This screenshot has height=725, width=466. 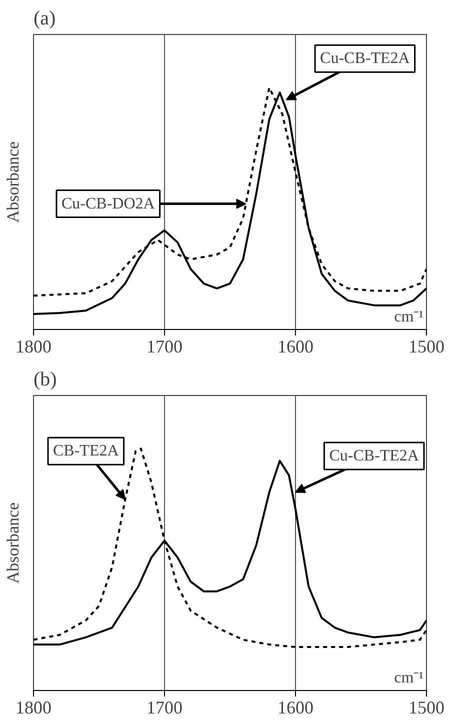 I want to click on chart-title: (b), so click(x=45, y=379).